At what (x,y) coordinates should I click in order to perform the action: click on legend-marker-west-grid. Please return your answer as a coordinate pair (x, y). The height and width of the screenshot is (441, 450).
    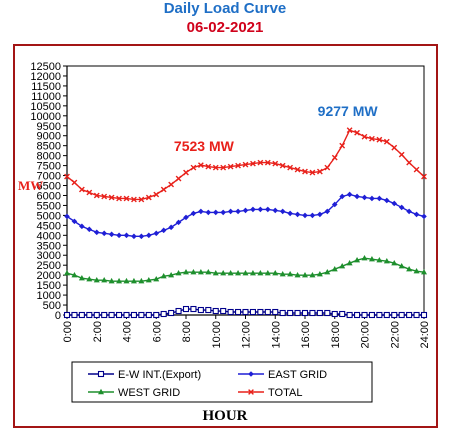
    Looking at the image, I should click on (101, 391).